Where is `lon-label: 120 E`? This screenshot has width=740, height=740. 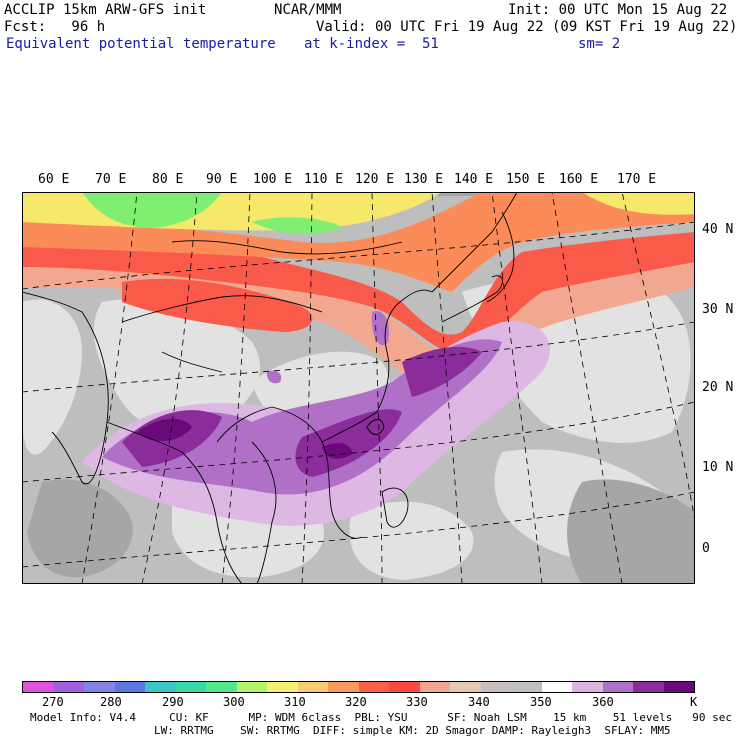
lon-label: 120 E is located at coordinates (375, 179).